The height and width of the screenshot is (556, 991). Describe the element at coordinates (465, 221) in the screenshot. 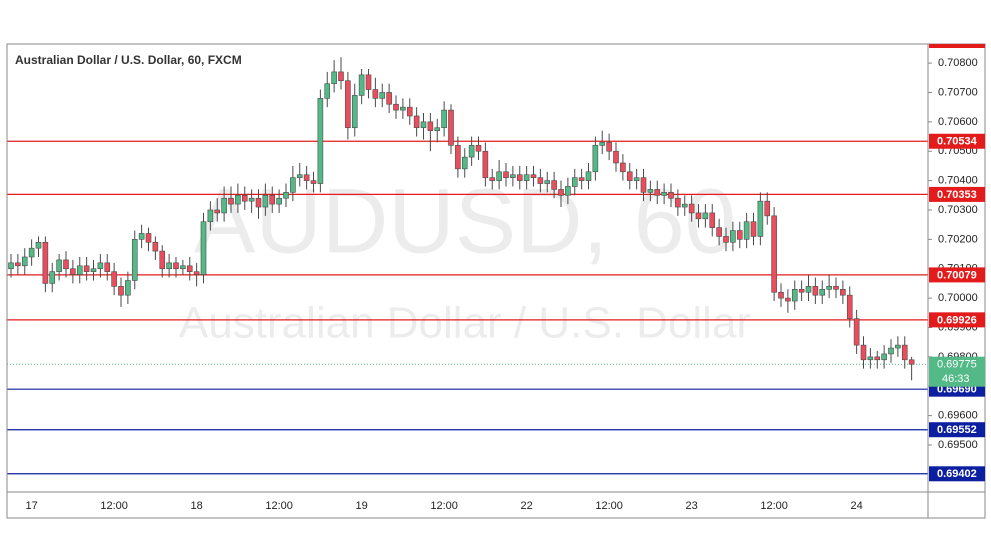

I see `watermark-symbol: AUDUSD, 60` at that location.